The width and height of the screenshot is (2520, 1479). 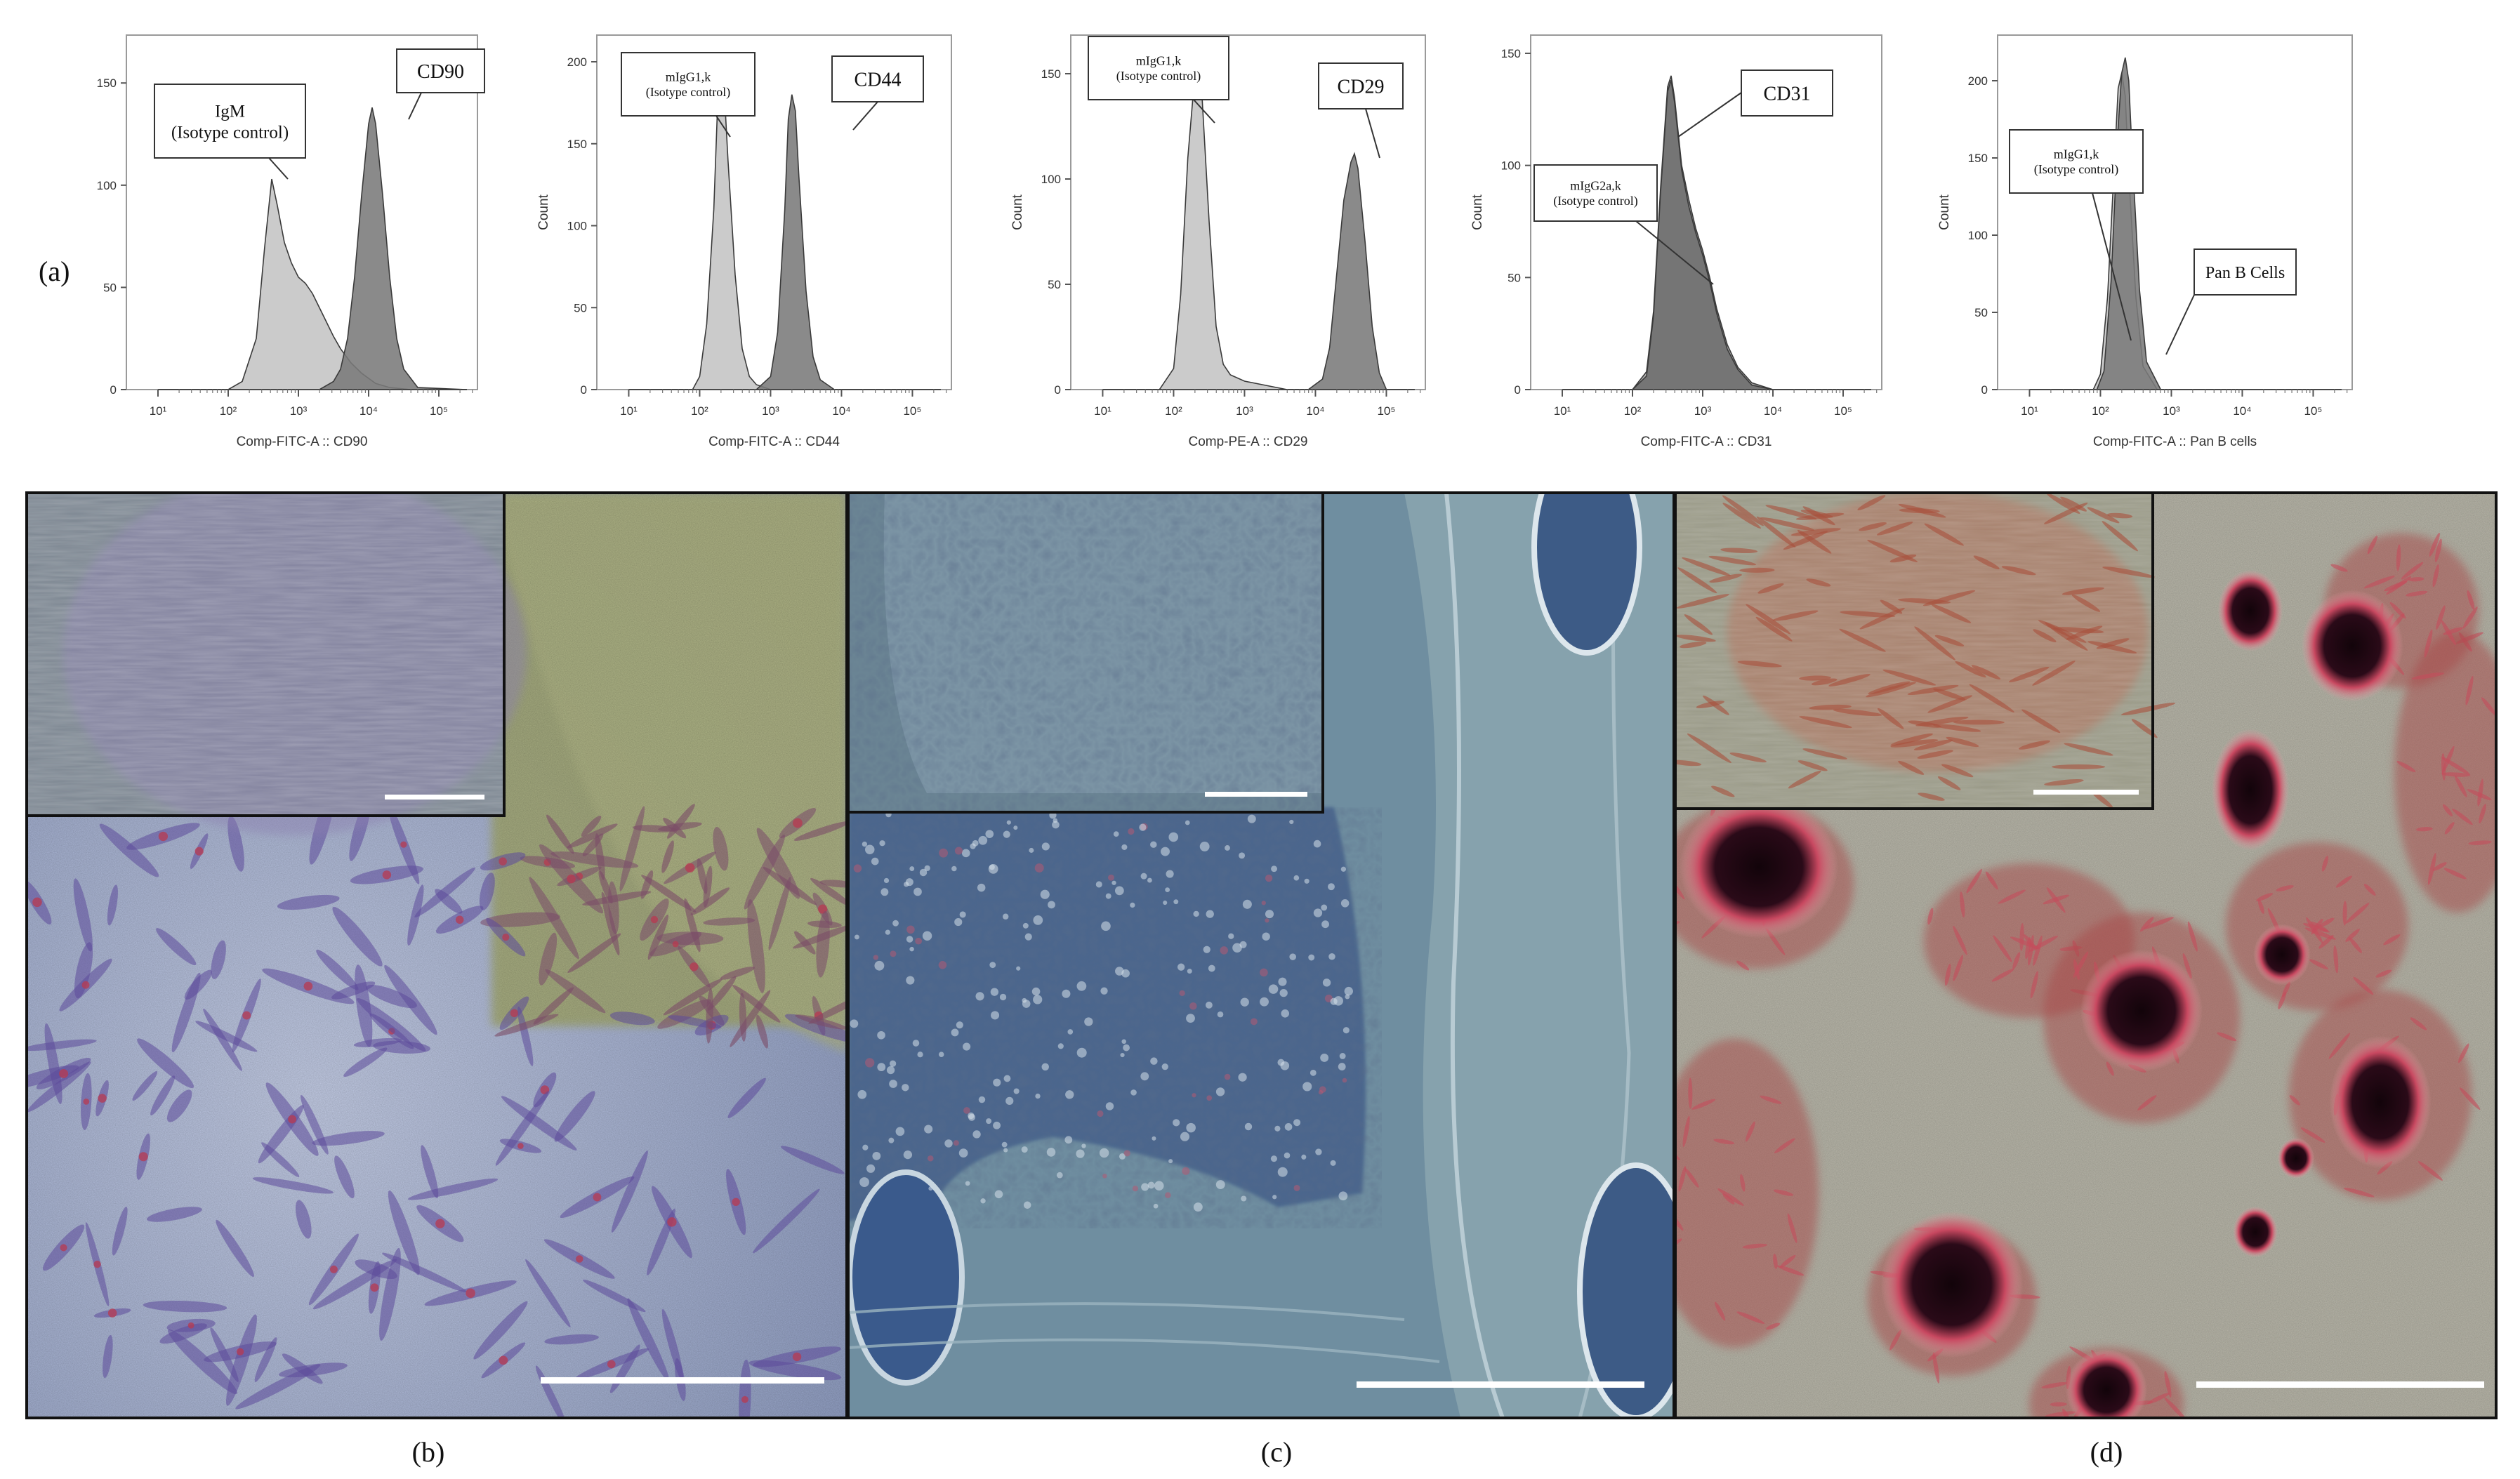 What do you see at coordinates (688, 92) in the screenshot?
I see `annotation-text: (Isotype control)` at bounding box center [688, 92].